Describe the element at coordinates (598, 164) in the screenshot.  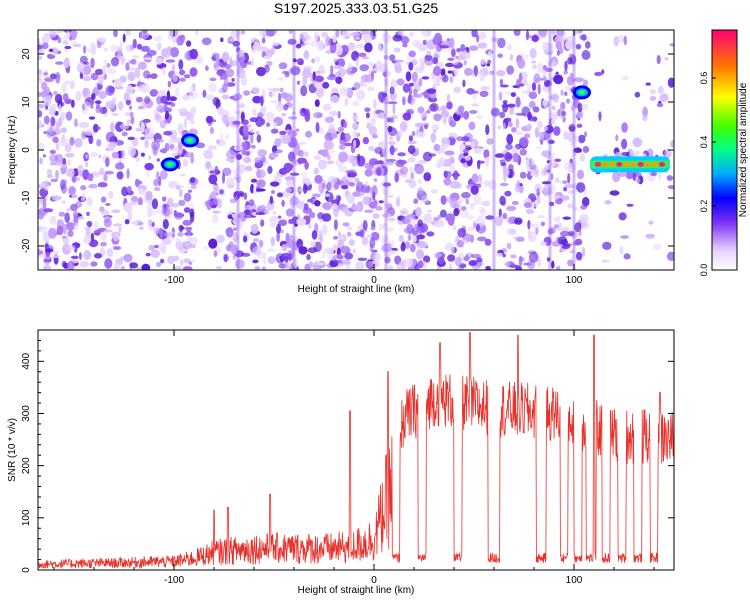
I see `heatmap-band-peak` at that location.